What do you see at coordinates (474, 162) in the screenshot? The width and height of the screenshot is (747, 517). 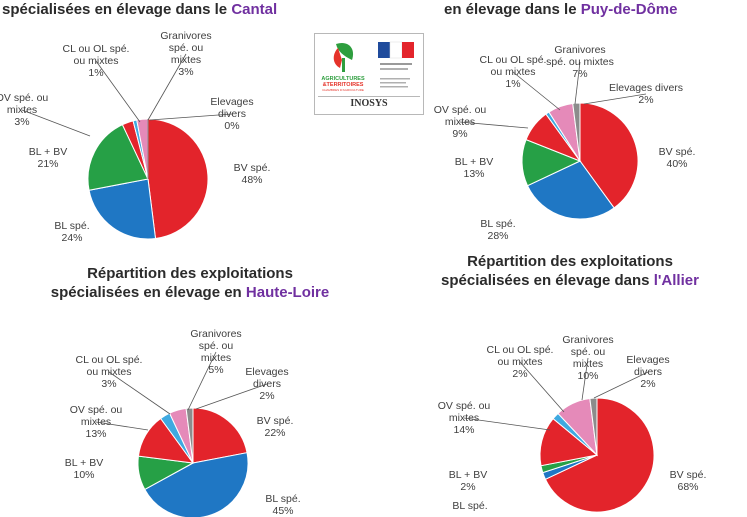 I see `pie-label-line: BL + BV` at bounding box center [474, 162].